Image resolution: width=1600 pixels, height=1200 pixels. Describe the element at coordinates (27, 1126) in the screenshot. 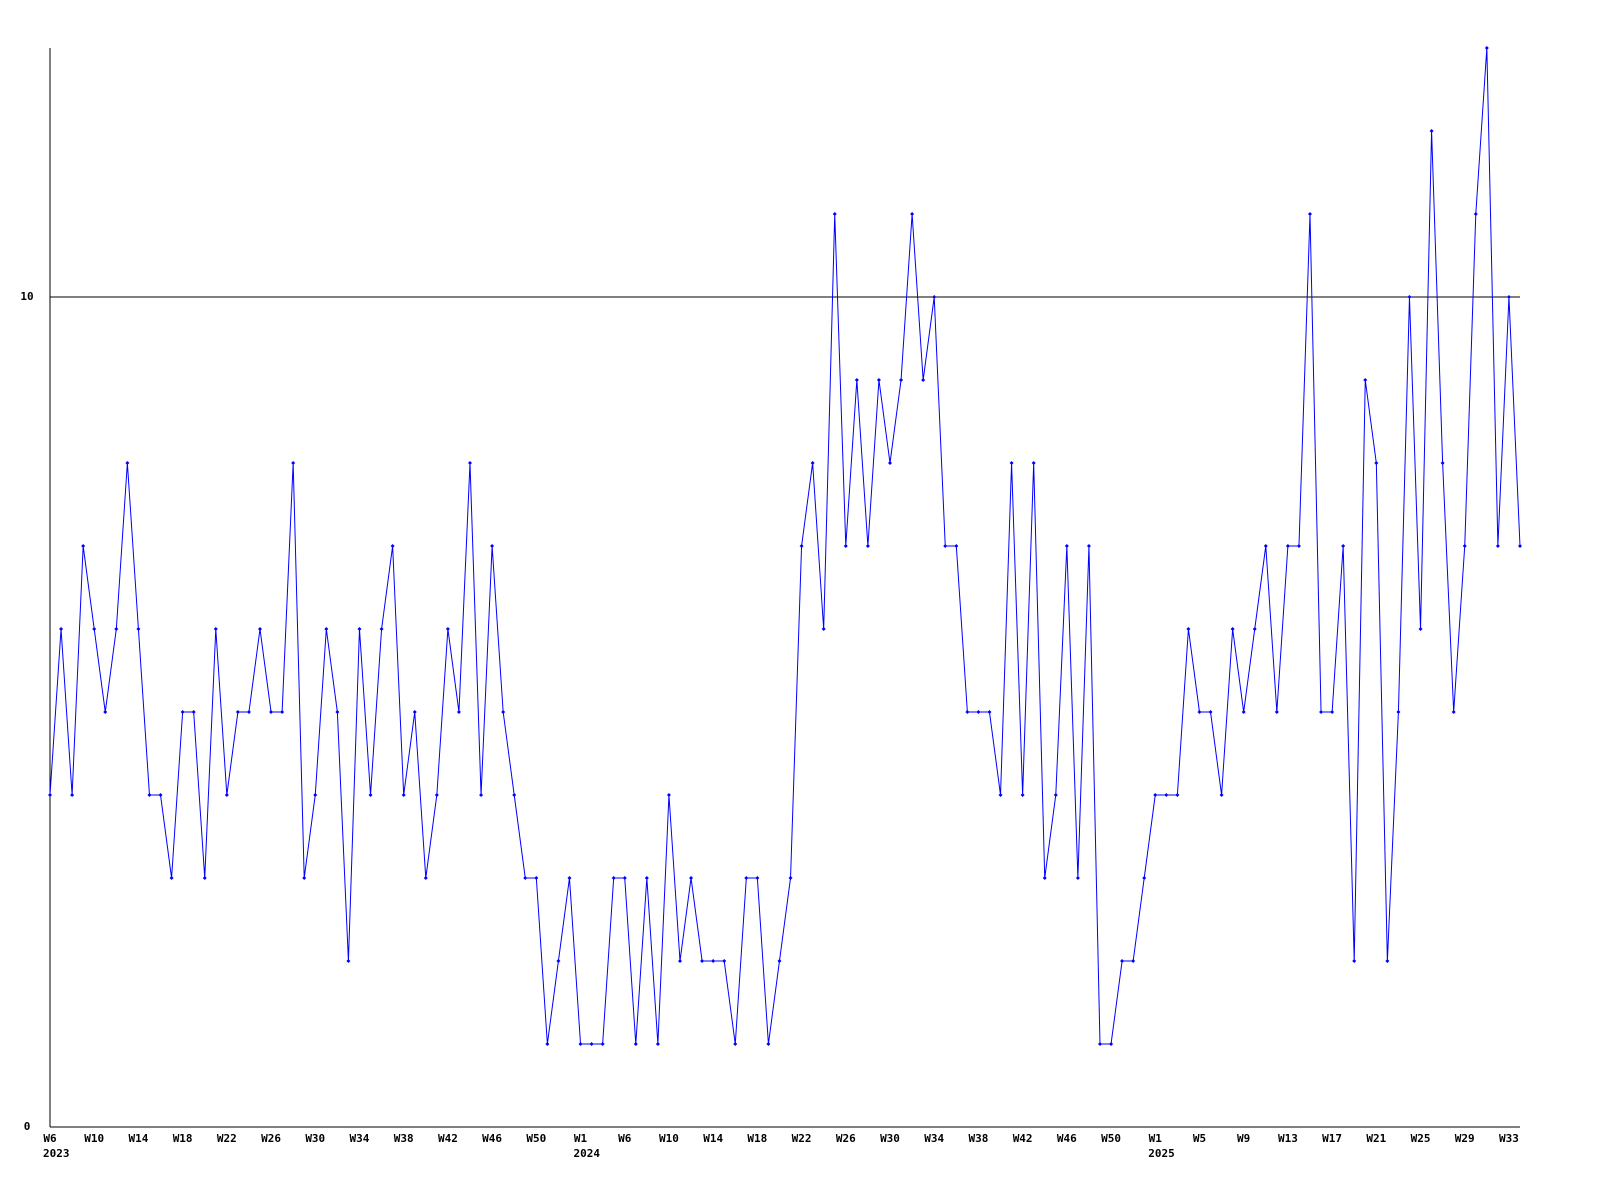

I see `y-tick-label: 0` at that location.